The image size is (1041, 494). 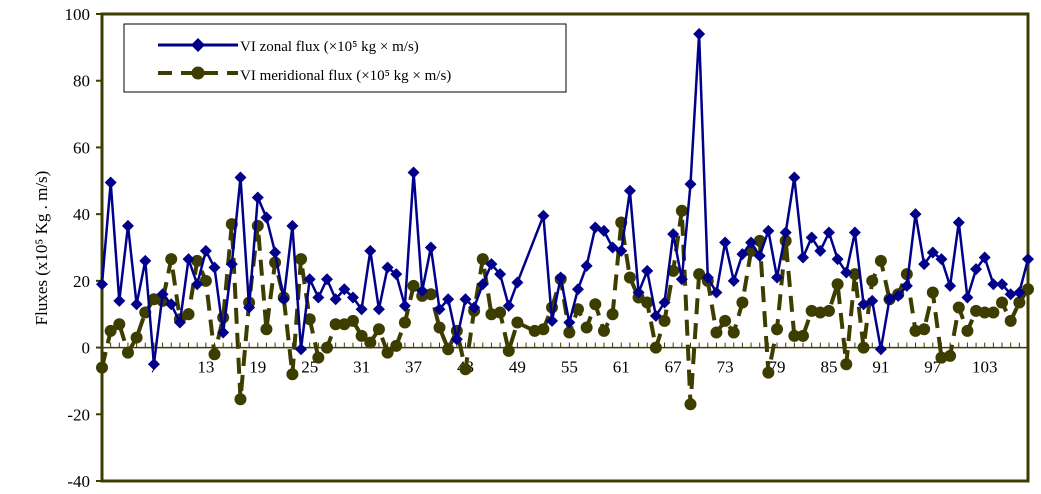 What do you see at coordinates (569, 367) in the screenshot?
I see `x-tick-label: 55` at bounding box center [569, 367].